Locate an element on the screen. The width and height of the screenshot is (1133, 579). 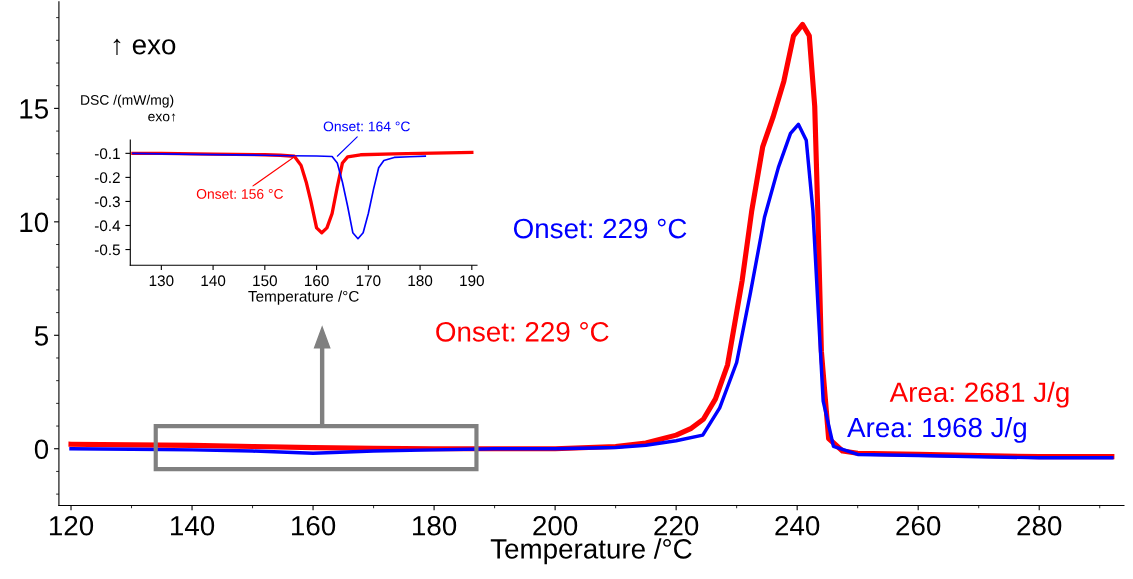
x-tick-label: 150 is located at coordinates (265, 281).